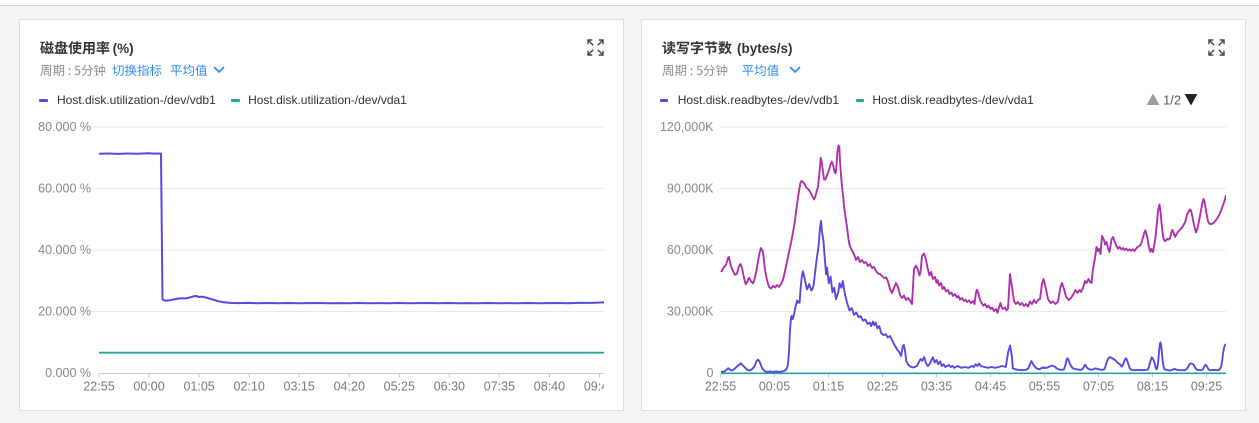 Image resolution: width=1259 pixels, height=423 pixels. What do you see at coordinates (1206, 387) in the screenshot?
I see `svg-text: 09:25` at bounding box center [1206, 387].